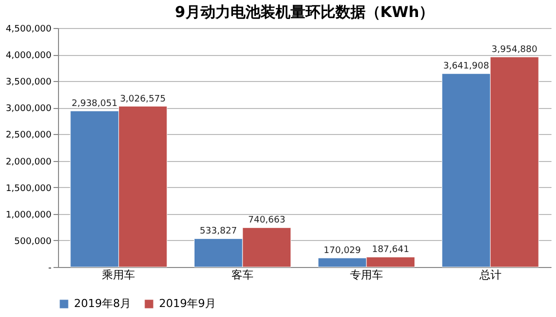 The width and height of the screenshot is (556, 317). What do you see at coordinates (29, 189) in the screenshot?
I see `y-tick-label: 1,500,000` at bounding box center [29, 189].